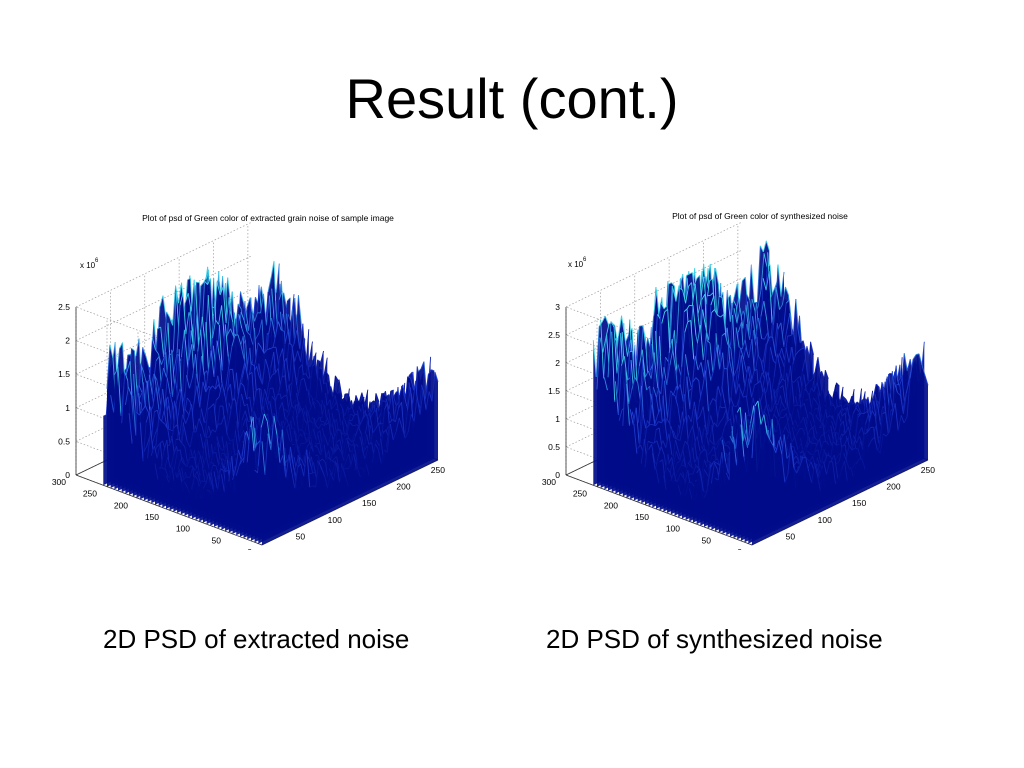  Describe the element at coordinates (438, 470) in the screenshot. I see `x-tick-label: 250` at that location.